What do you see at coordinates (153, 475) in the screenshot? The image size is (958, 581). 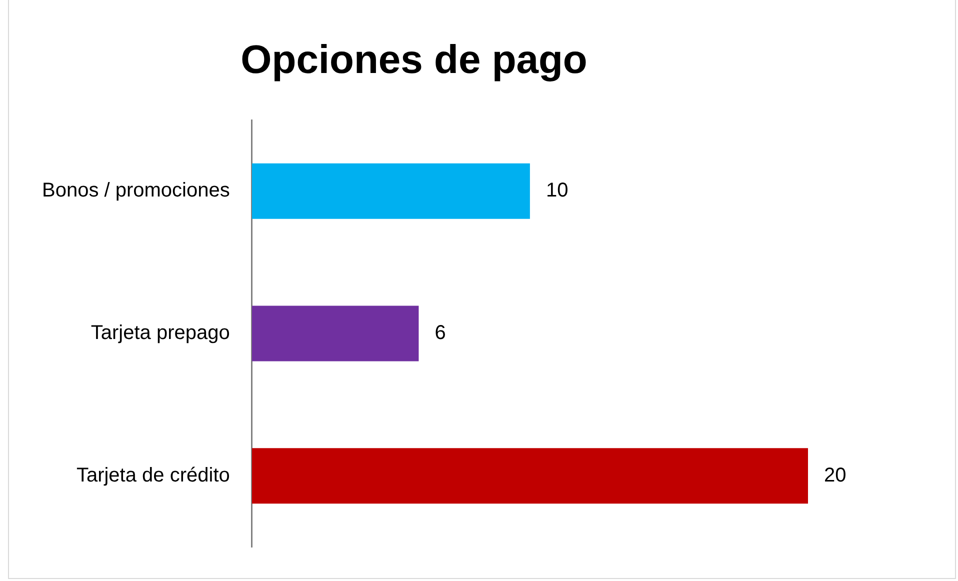 I see `y-tick-label: Tarjeta de crédito` at bounding box center [153, 475].